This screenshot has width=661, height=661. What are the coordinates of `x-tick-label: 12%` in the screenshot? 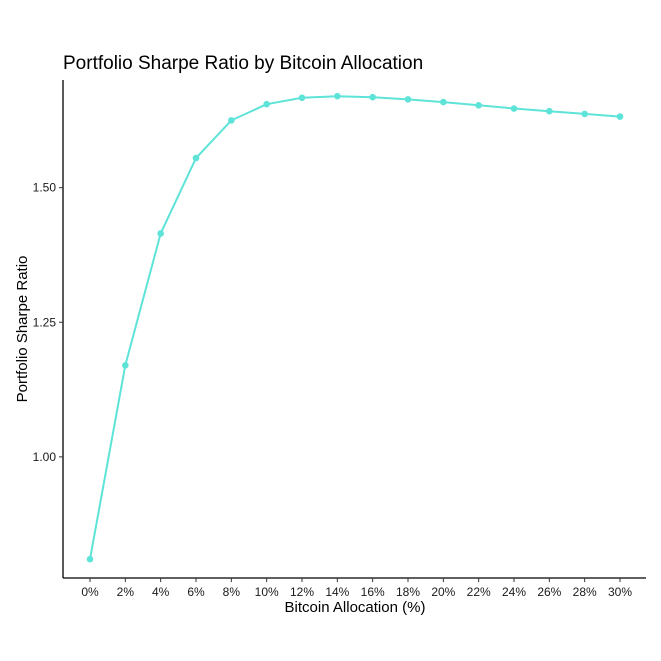 It's located at (302, 592).